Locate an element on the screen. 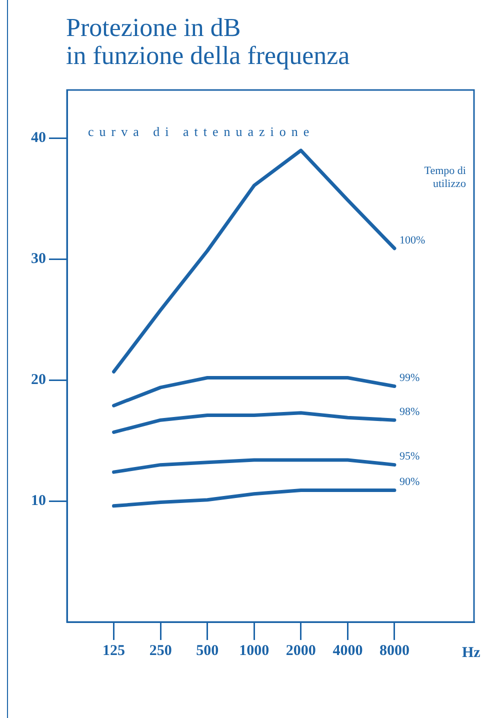  x-tick-label: 8000 is located at coordinates (394, 650).